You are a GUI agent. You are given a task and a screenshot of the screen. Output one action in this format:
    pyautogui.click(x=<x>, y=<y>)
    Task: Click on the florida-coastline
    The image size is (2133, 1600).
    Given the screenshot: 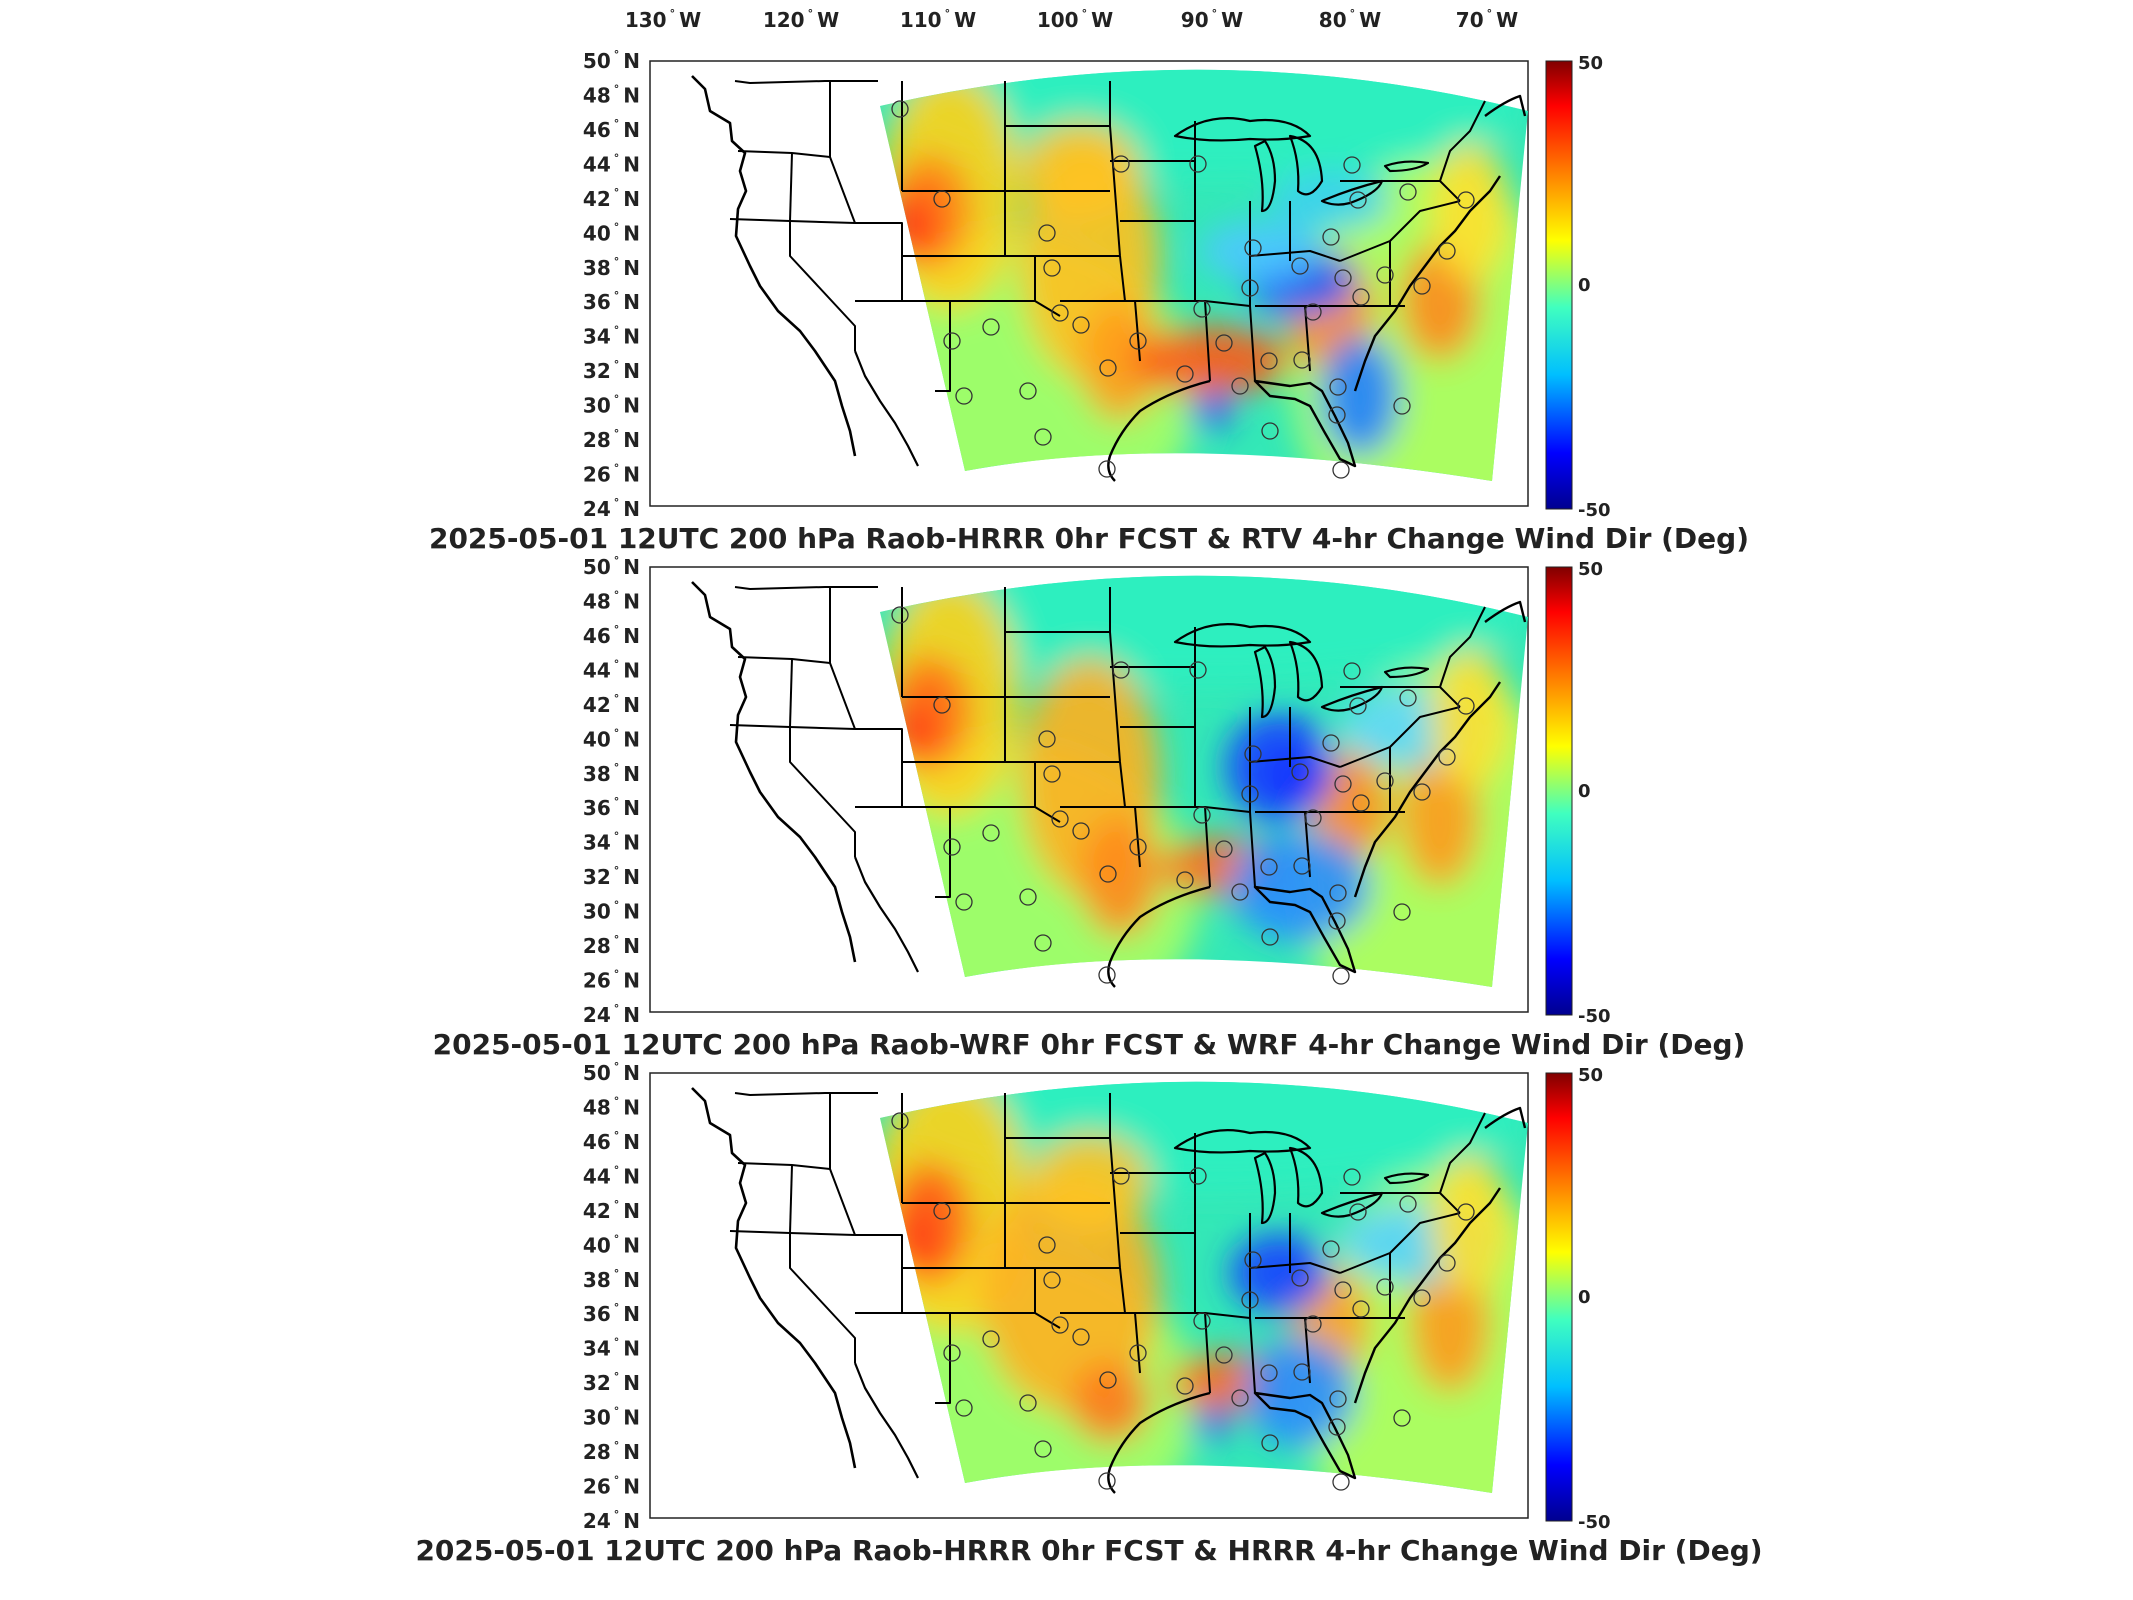 What is the action you would take?
    pyautogui.click(x=1305, y=929)
    